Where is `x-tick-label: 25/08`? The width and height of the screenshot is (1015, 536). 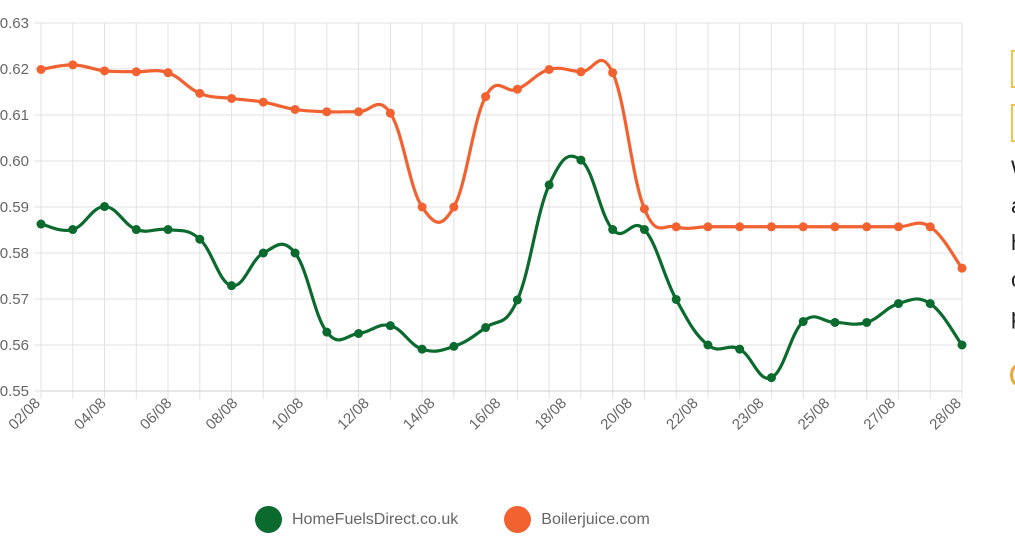
x-tick-label: 25/08 is located at coordinates (814, 414).